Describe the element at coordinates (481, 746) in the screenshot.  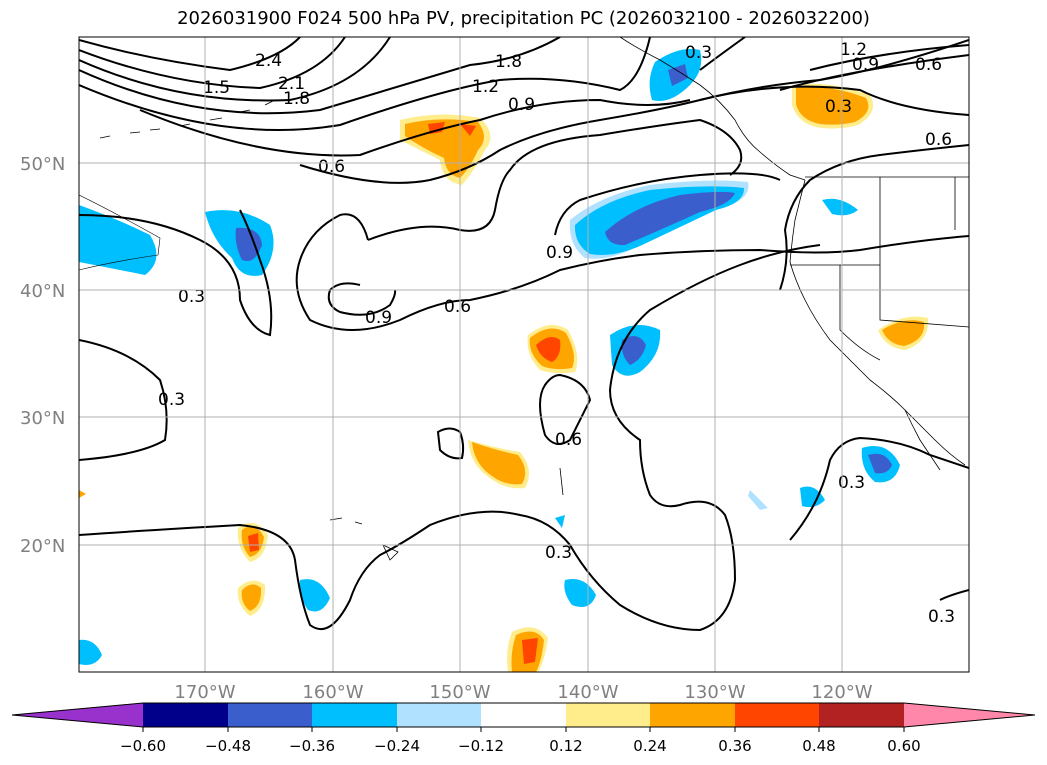
I see `colorbar-tick-label: −0.12` at that location.